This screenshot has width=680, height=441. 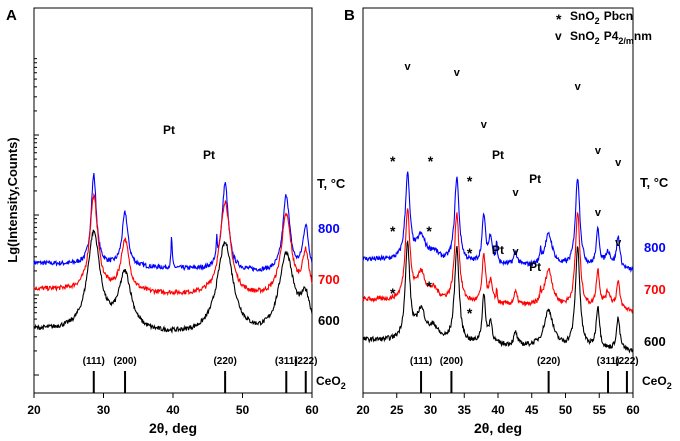 What do you see at coordinates (331, 382) in the screenshot?
I see `panel-a-ceo2-label: CeO2` at bounding box center [331, 382].